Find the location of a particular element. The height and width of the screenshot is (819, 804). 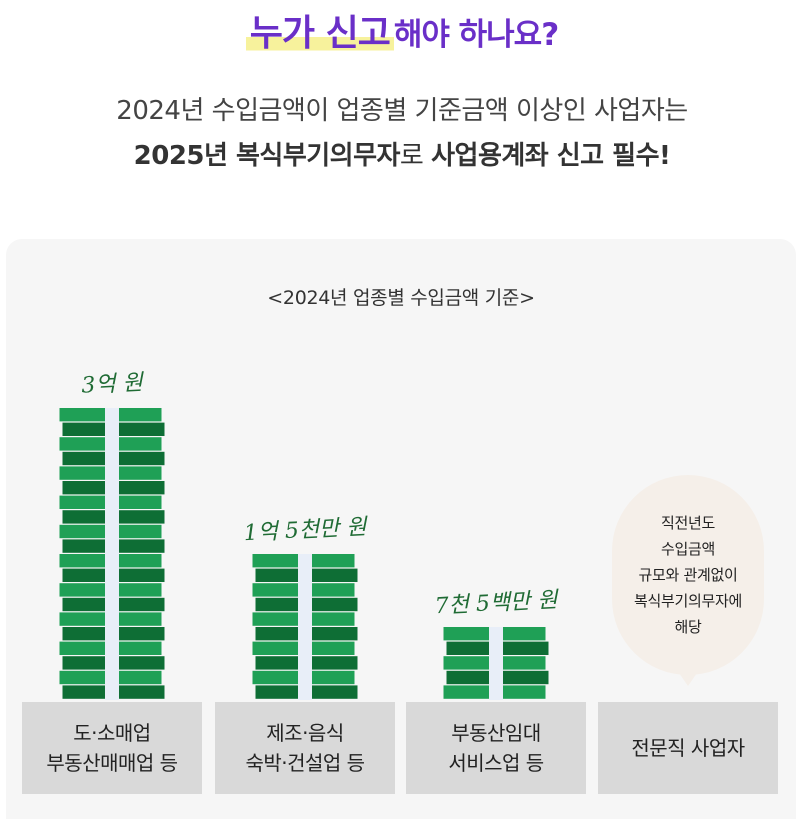

category-label-line: 서비스업 등 is located at coordinates (496, 763).